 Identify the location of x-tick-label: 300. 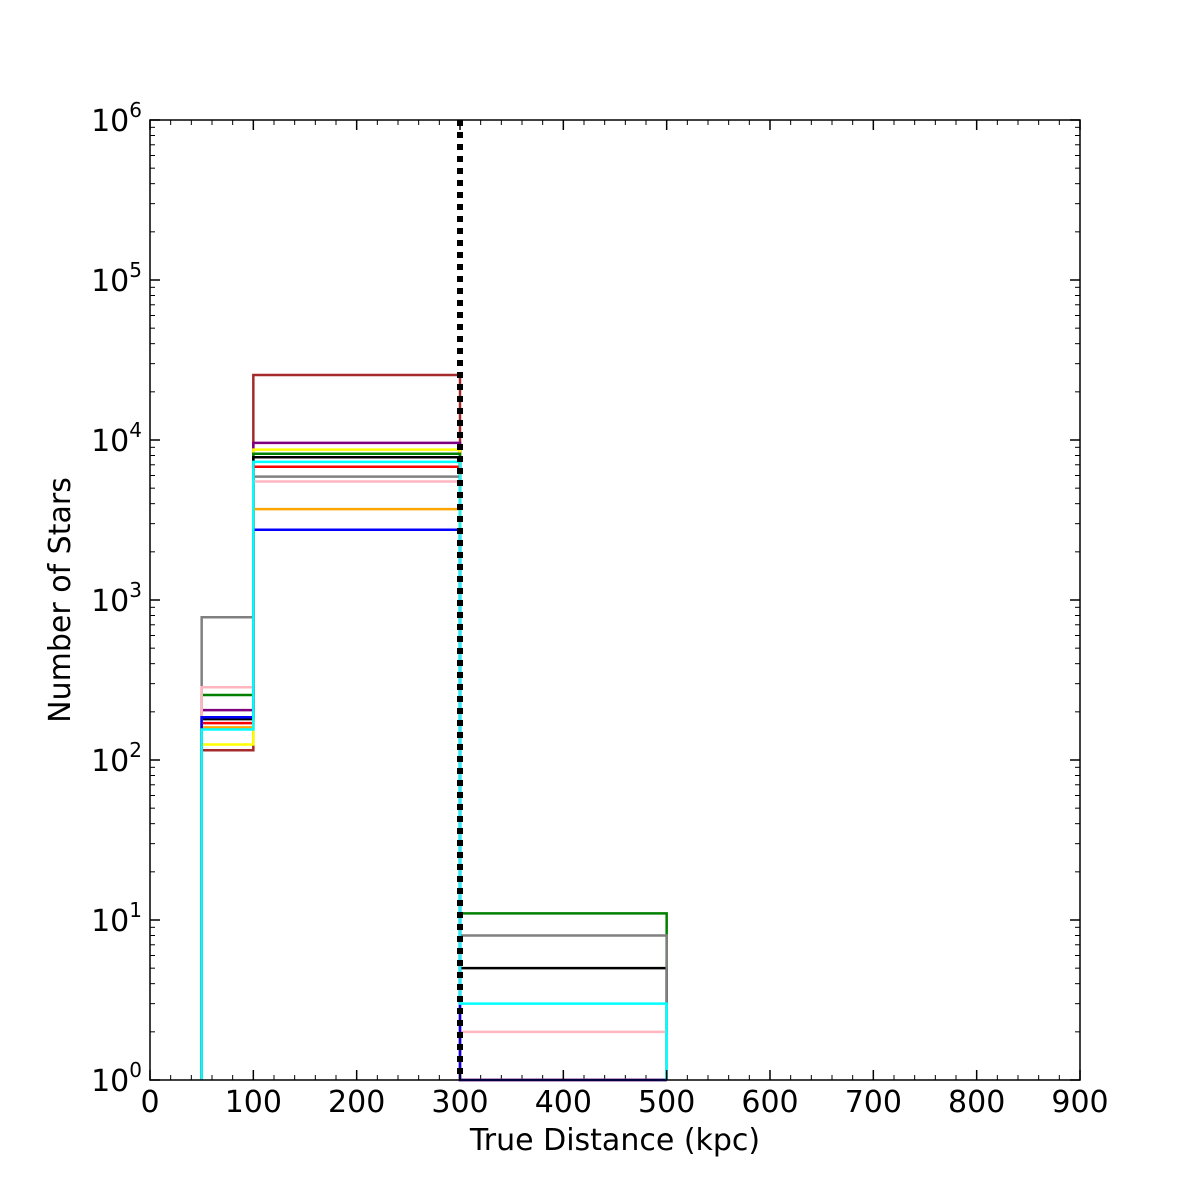
(459, 1102).